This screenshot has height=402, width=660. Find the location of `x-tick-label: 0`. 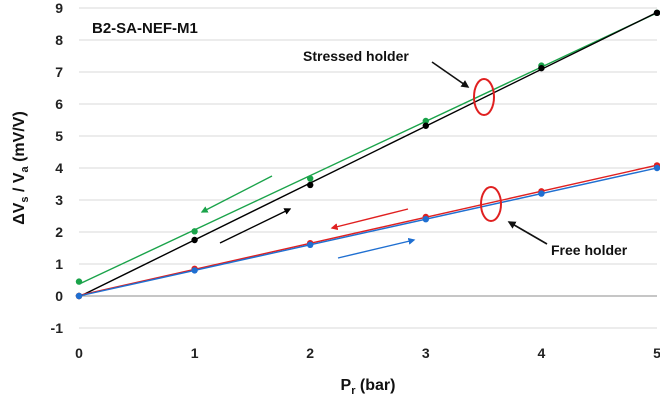

x-tick-label: 0 is located at coordinates (79, 353).